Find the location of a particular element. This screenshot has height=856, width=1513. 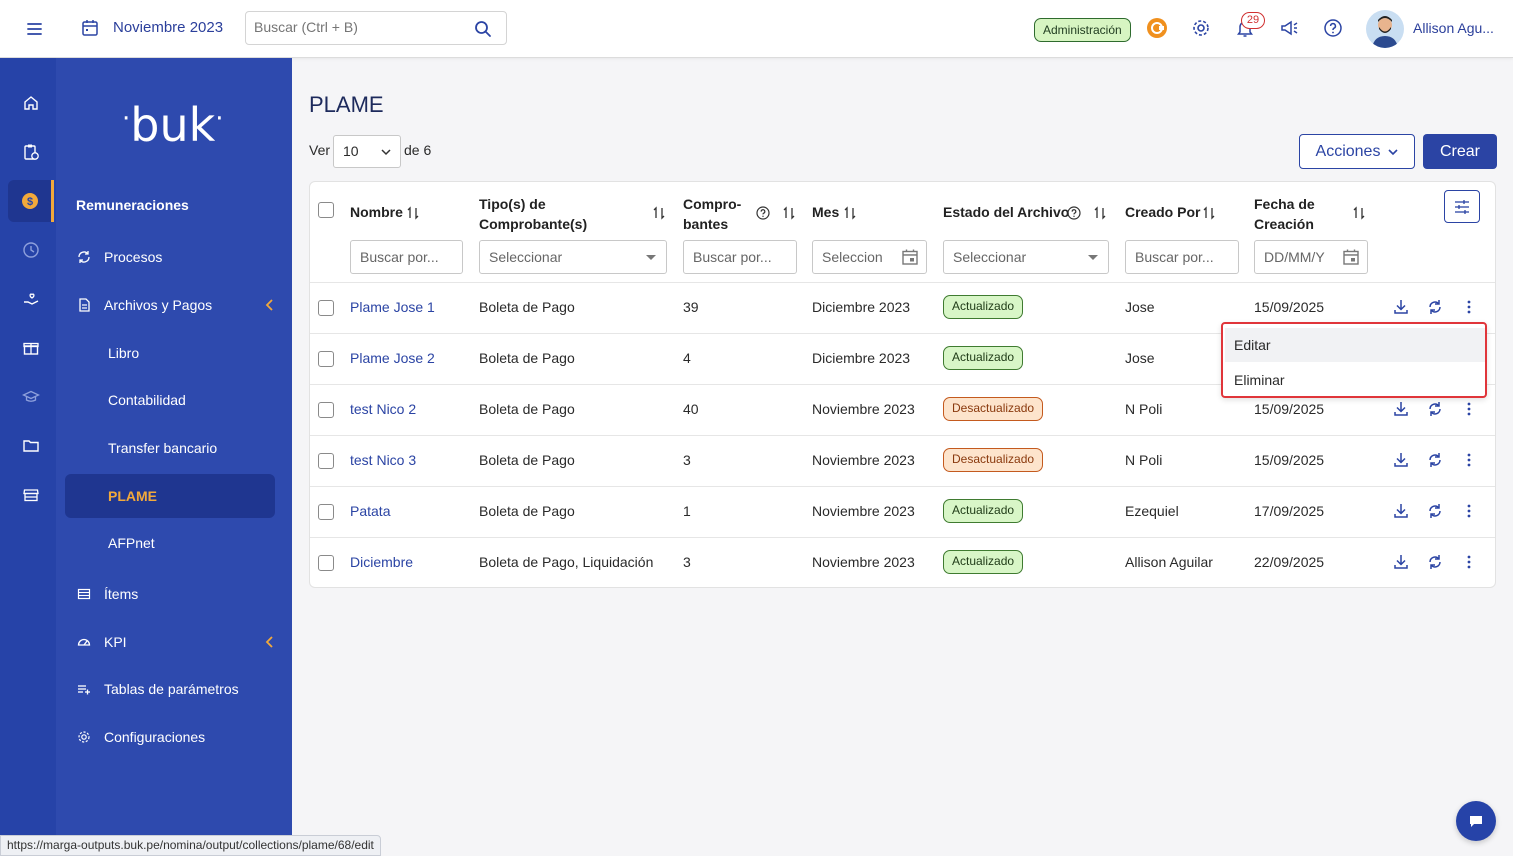

sidebar-item-procesos: Procesos is located at coordinates (176, 257).